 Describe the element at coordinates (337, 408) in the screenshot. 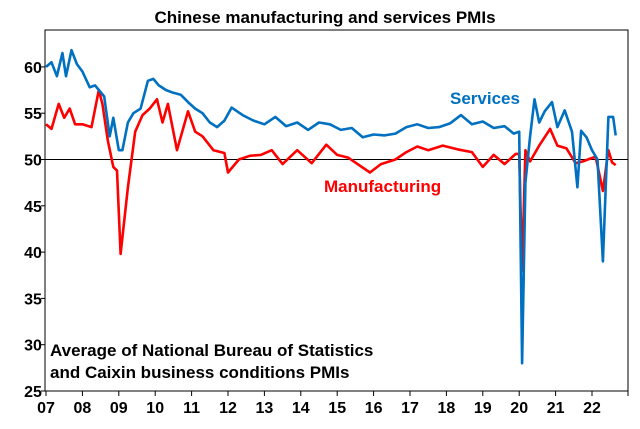

I see `x-tick-label: 15` at that location.